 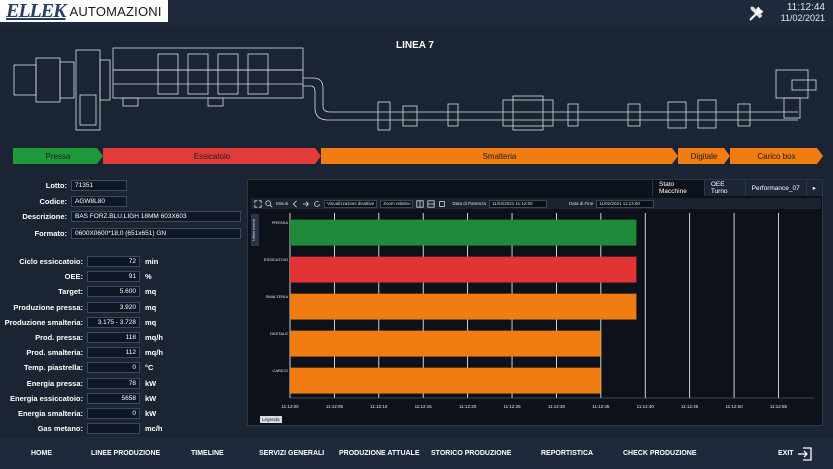 I want to click on process-segment-label: Smalteria, so click(x=499, y=156).